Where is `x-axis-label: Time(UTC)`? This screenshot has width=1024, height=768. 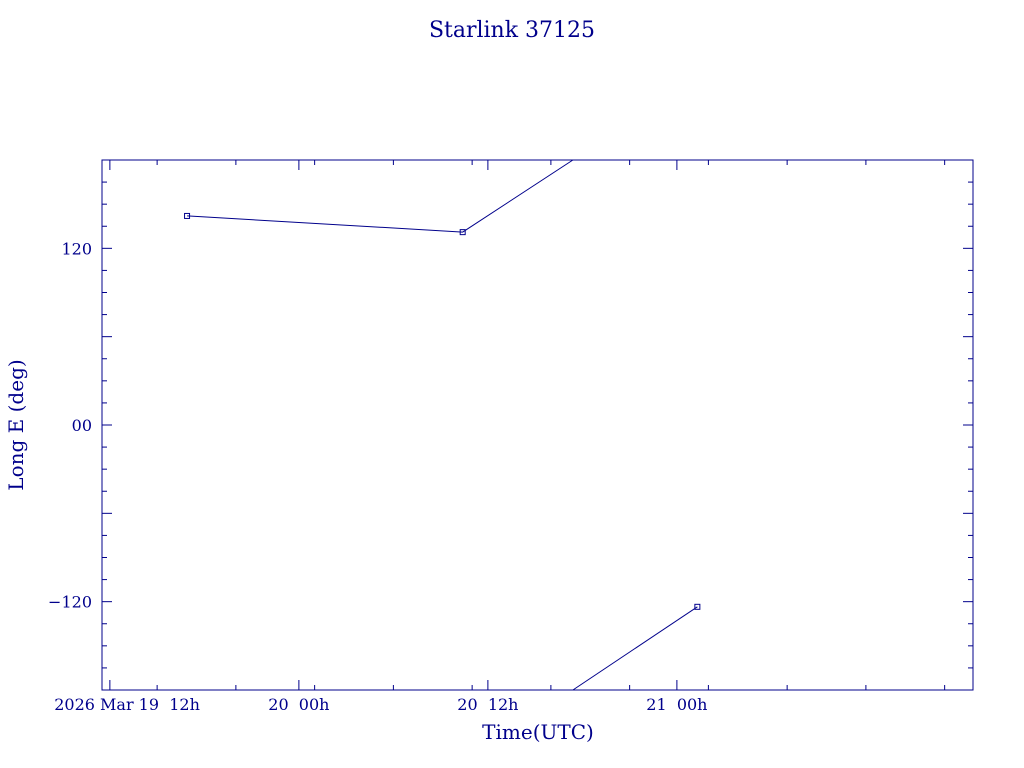
x-axis-label: Time(UTC) is located at coordinates (538, 732).